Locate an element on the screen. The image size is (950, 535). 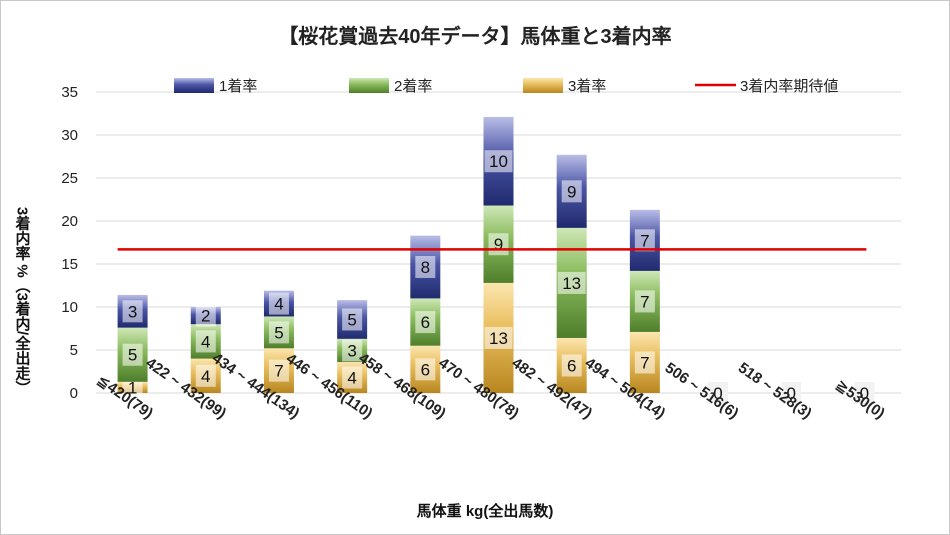
y-axis-ticks: 0 5 10 15 20 25 30 35 is located at coordinates (69, 243).